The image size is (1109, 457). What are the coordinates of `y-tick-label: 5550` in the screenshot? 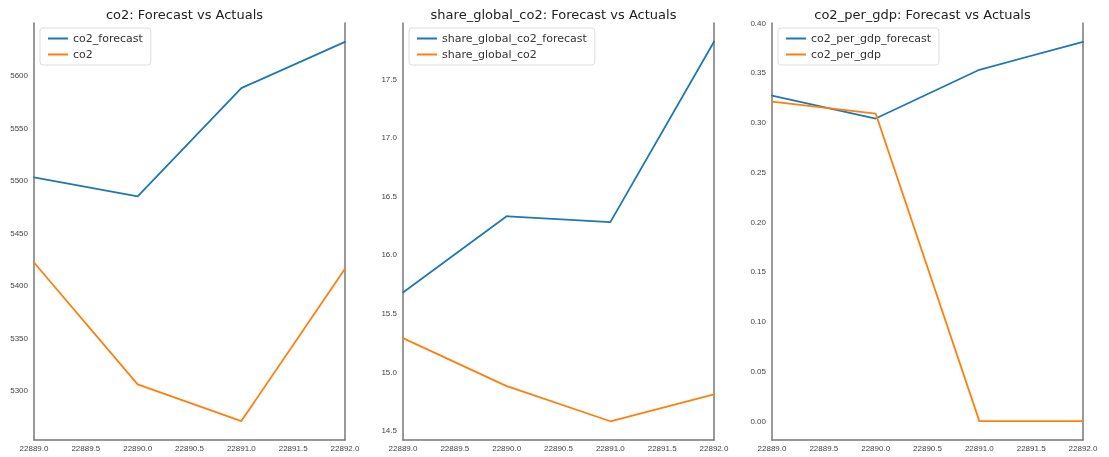 It's located at (19, 128).